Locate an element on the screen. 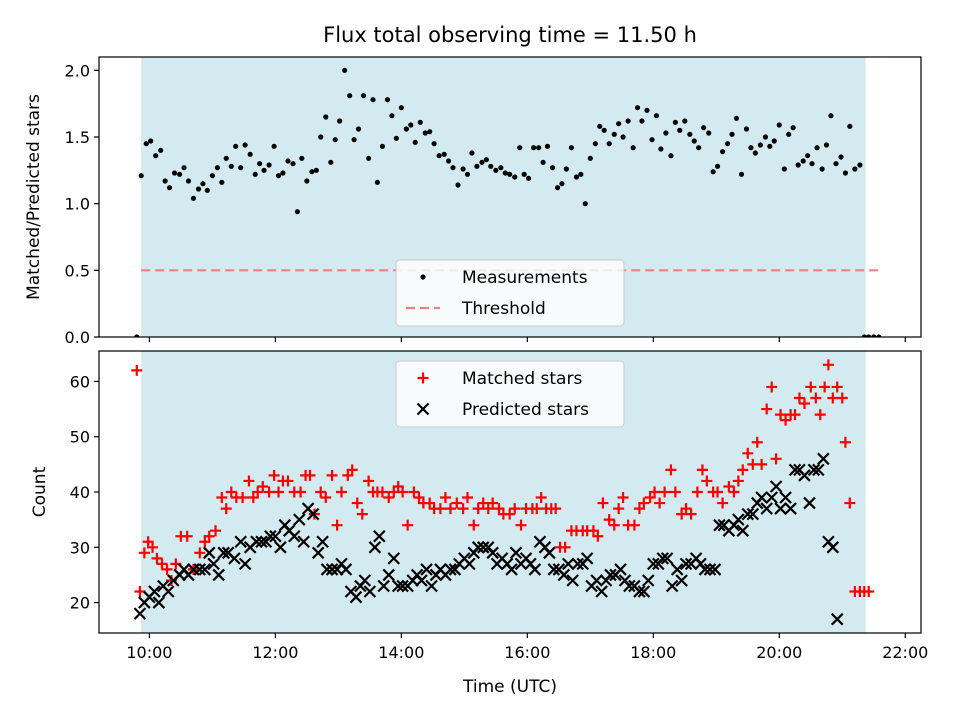 Image resolution: width=960 pixels, height=724 pixels. x-tick-label: 16:00 is located at coordinates (527, 652).